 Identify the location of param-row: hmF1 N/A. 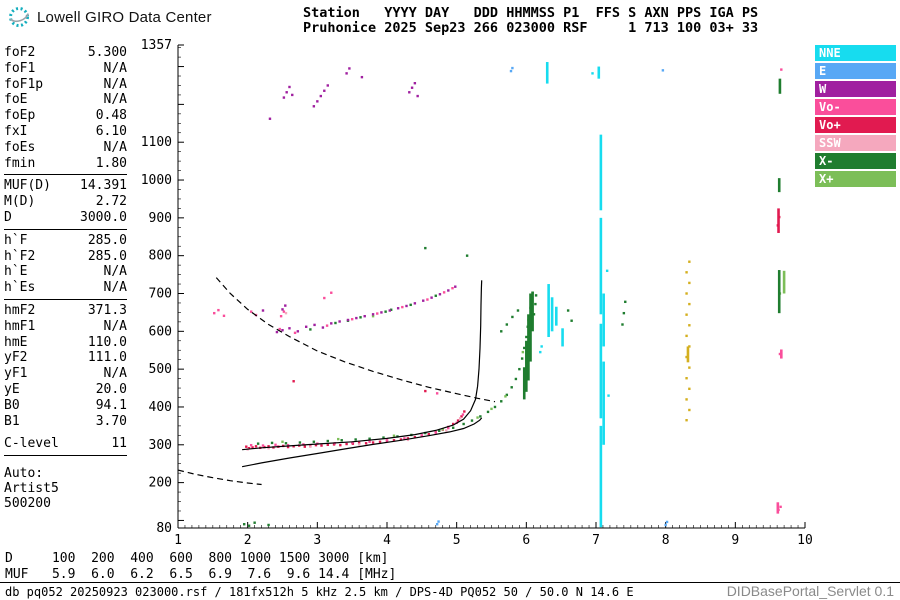
(65, 327).